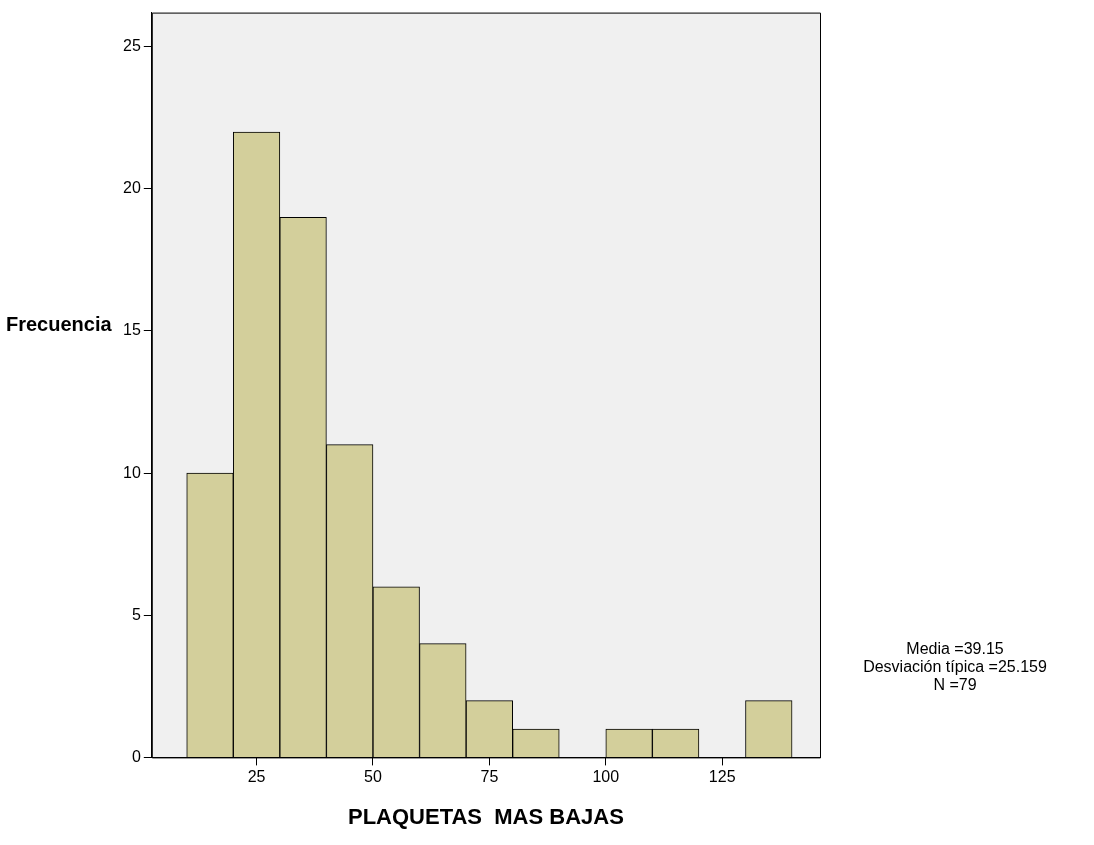  I want to click on text: Desviación típica =25.159, so click(955, 667).